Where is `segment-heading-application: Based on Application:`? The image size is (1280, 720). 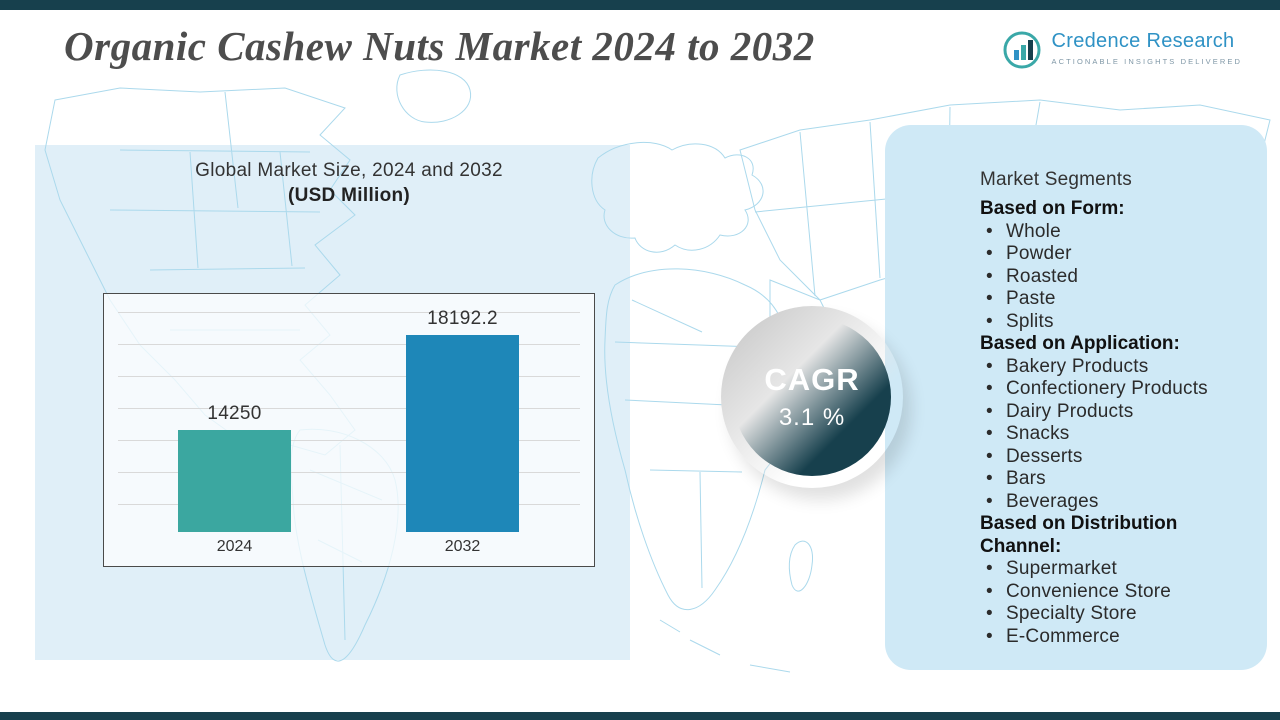 segment-heading-application: Based on Application: is located at coordinates (1080, 343).